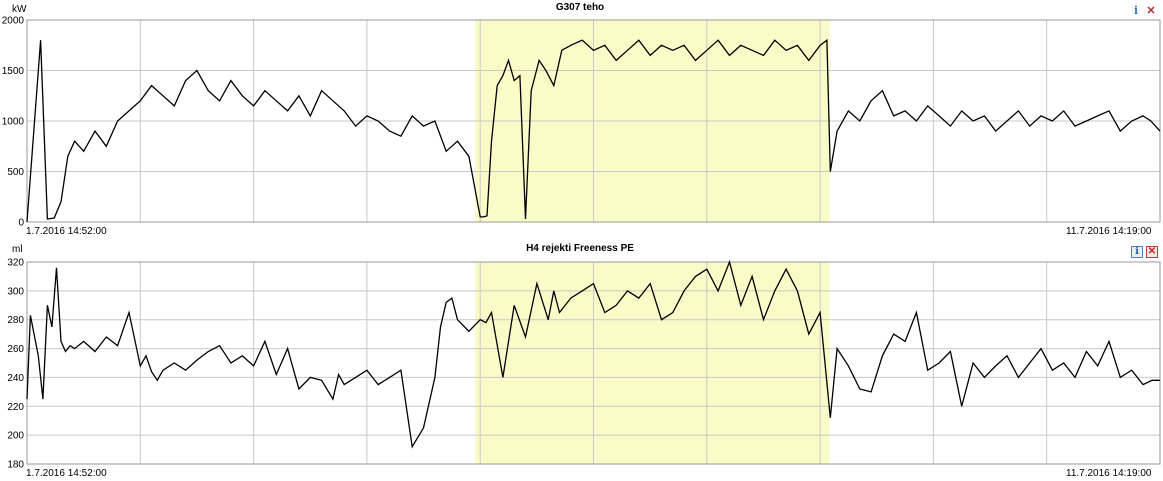  What do you see at coordinates (17, 249) in the screenshot?
I see `y-axis-unit: ml` at bounding box center [17, 249].